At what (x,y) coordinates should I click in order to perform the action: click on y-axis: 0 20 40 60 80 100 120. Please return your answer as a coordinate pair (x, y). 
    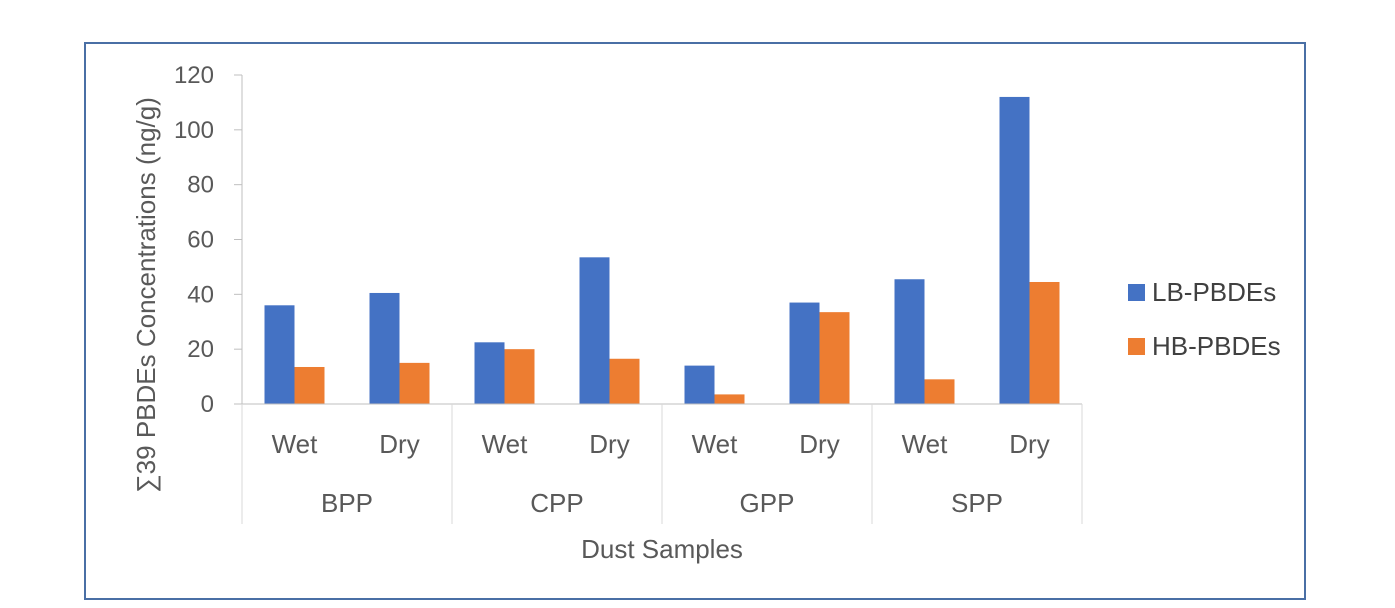
    Looking at the image, I should click on (208, 240).